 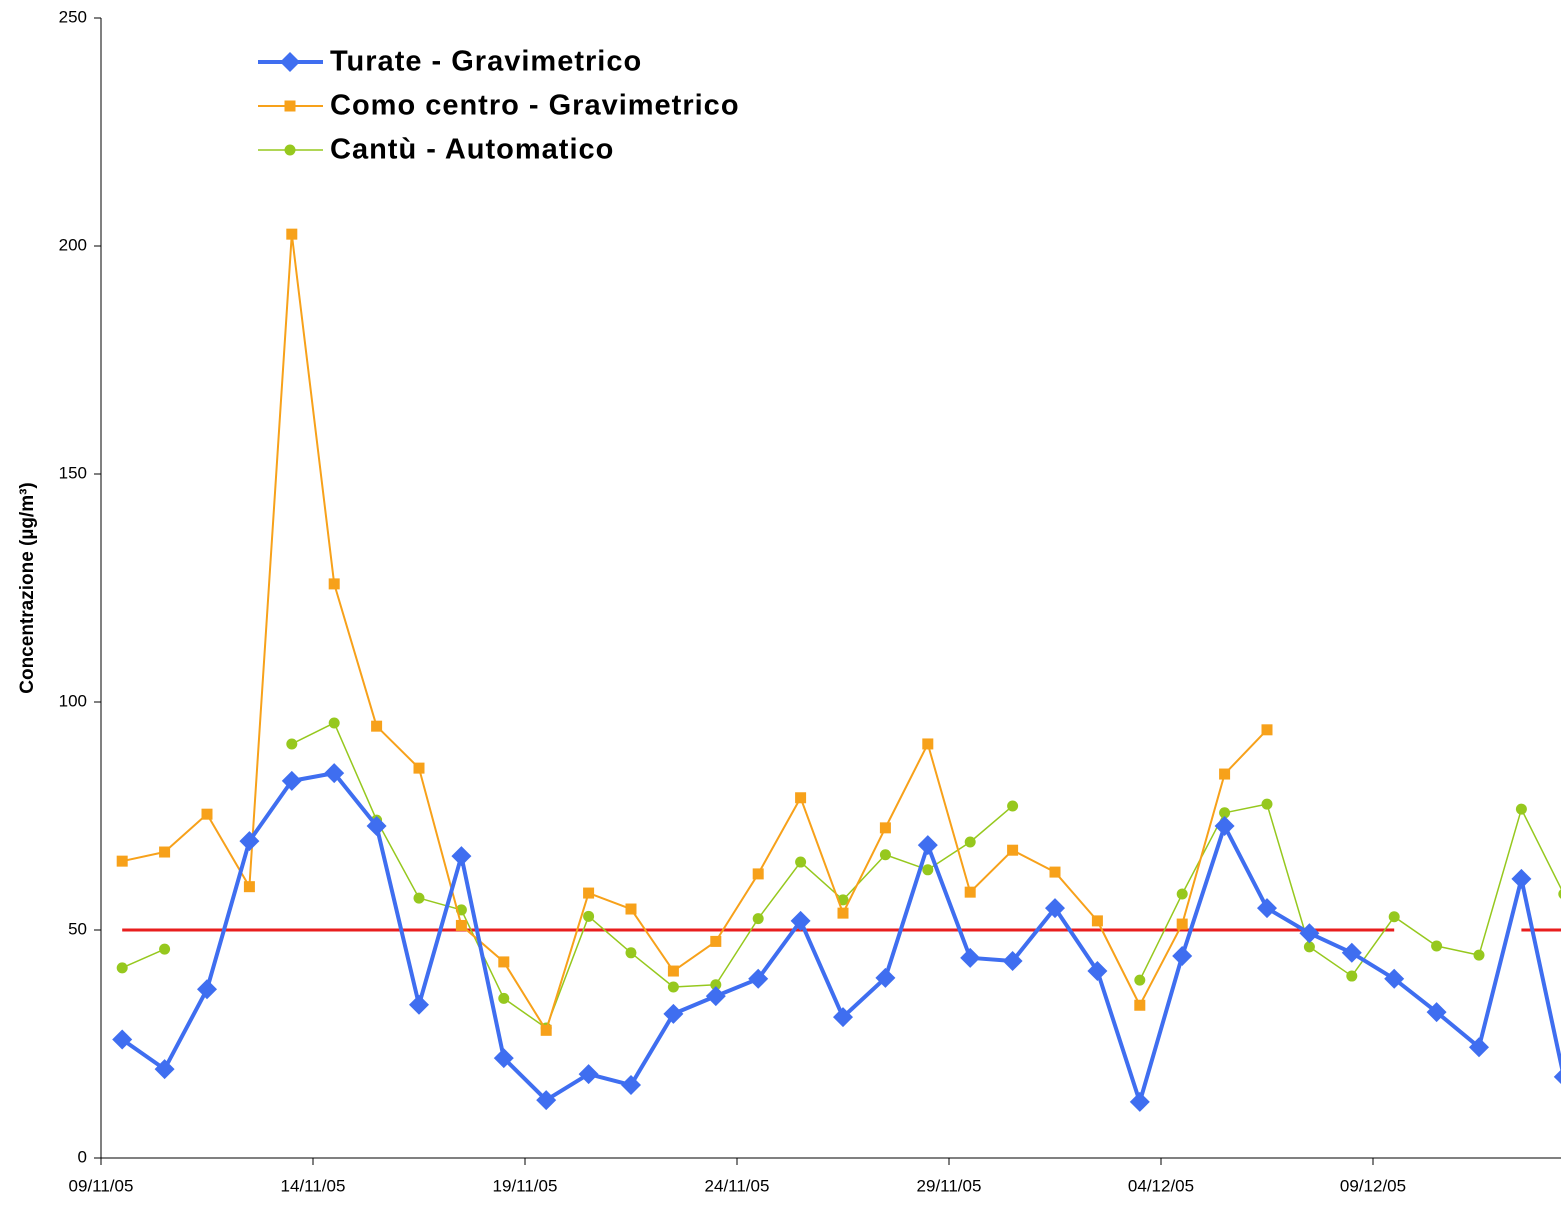 What do you see at coordinates (73, 16) in the screenshot?
I see `y-tick-label: 250` at bounding box center [73, 16].